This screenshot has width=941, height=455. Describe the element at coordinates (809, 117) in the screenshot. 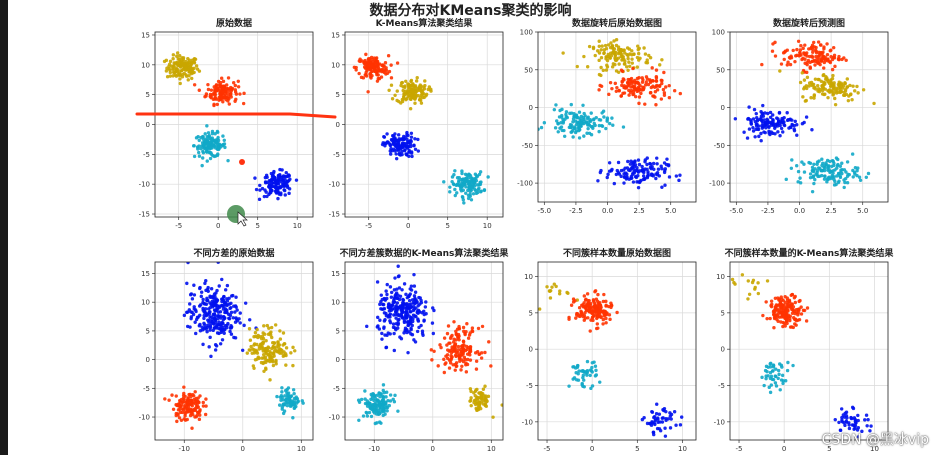

I see `axes-frame` at that location.